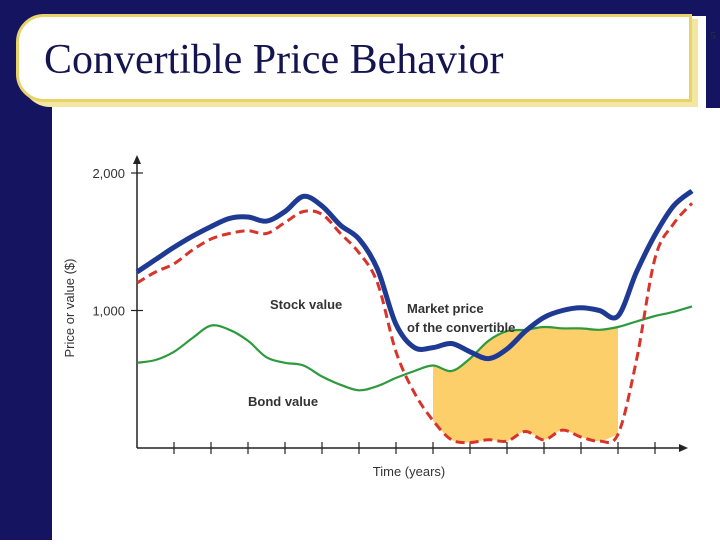 Image resolution: width=720 pixels, height=545 pixels. What do you see at coordinates (445, 308) in the screenshot?
I see `market-price-label-line1: Market price` at bounding box center [445, 308].